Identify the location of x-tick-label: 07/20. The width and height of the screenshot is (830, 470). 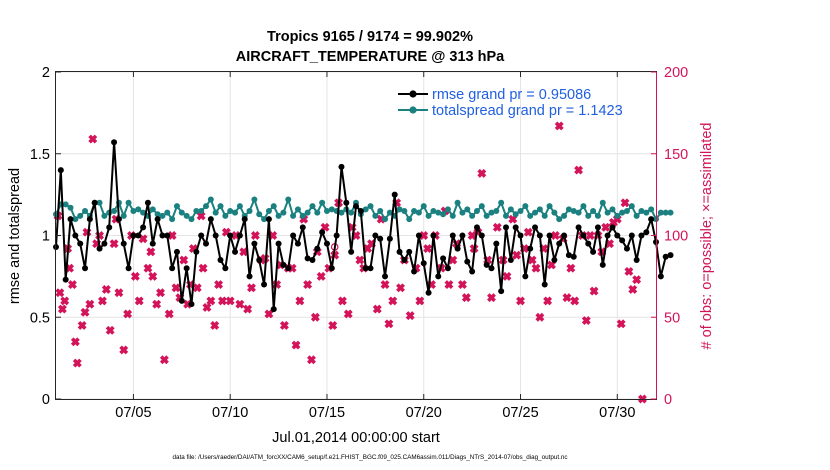
(424, 413).